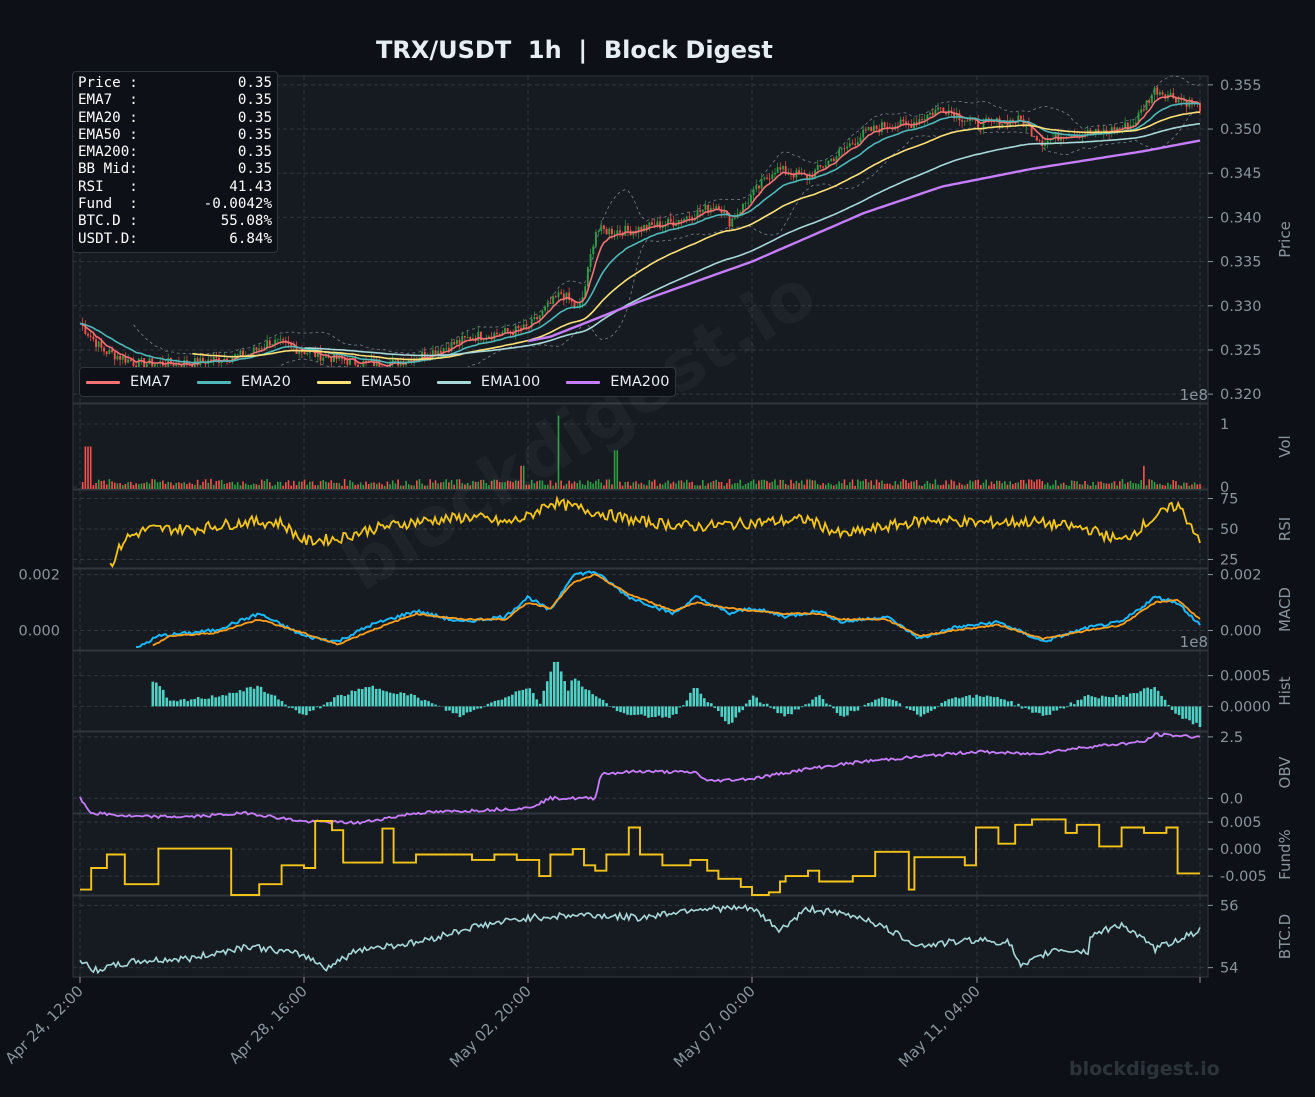  What do you see at coordinates (1194, 642) in the screenshot?
I see `scale-label: 1e8` at bounding box center [1194, 642].